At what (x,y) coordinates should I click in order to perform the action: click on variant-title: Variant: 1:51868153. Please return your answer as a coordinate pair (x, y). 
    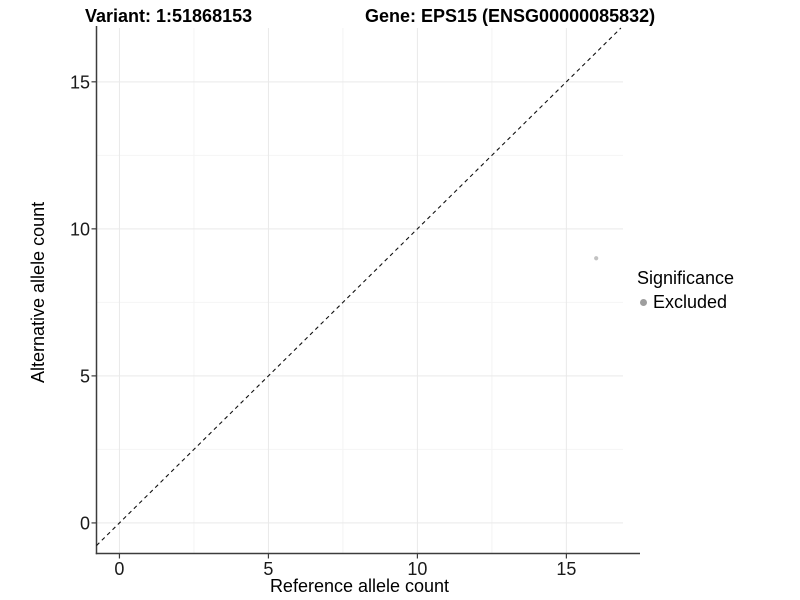
    Looking at the image, I should click on (169, 16).